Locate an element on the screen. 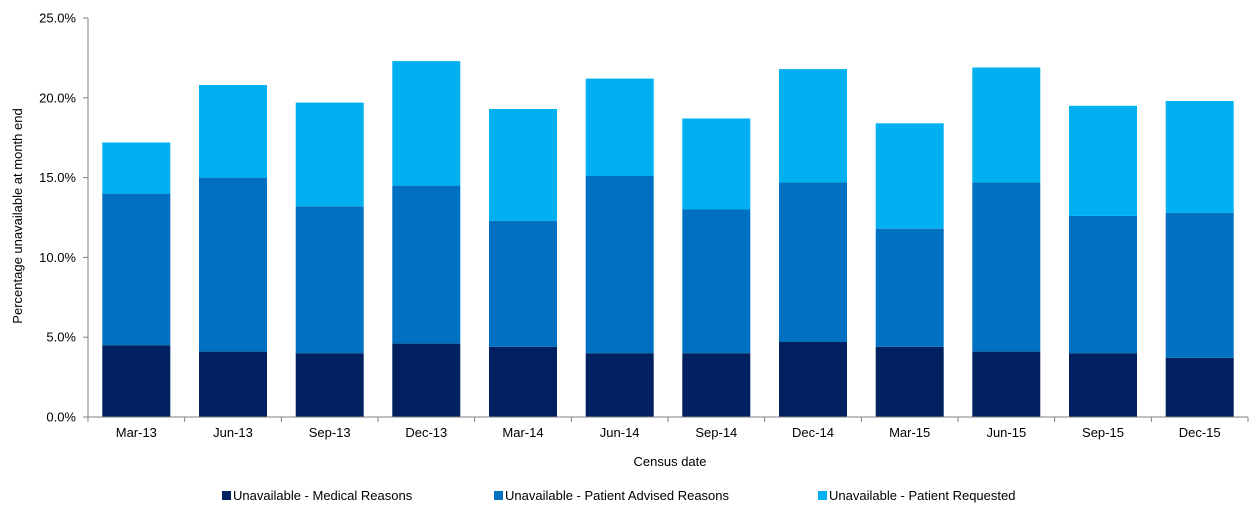  y-tick-label: 5.0% is located at coordinates (61, 337).